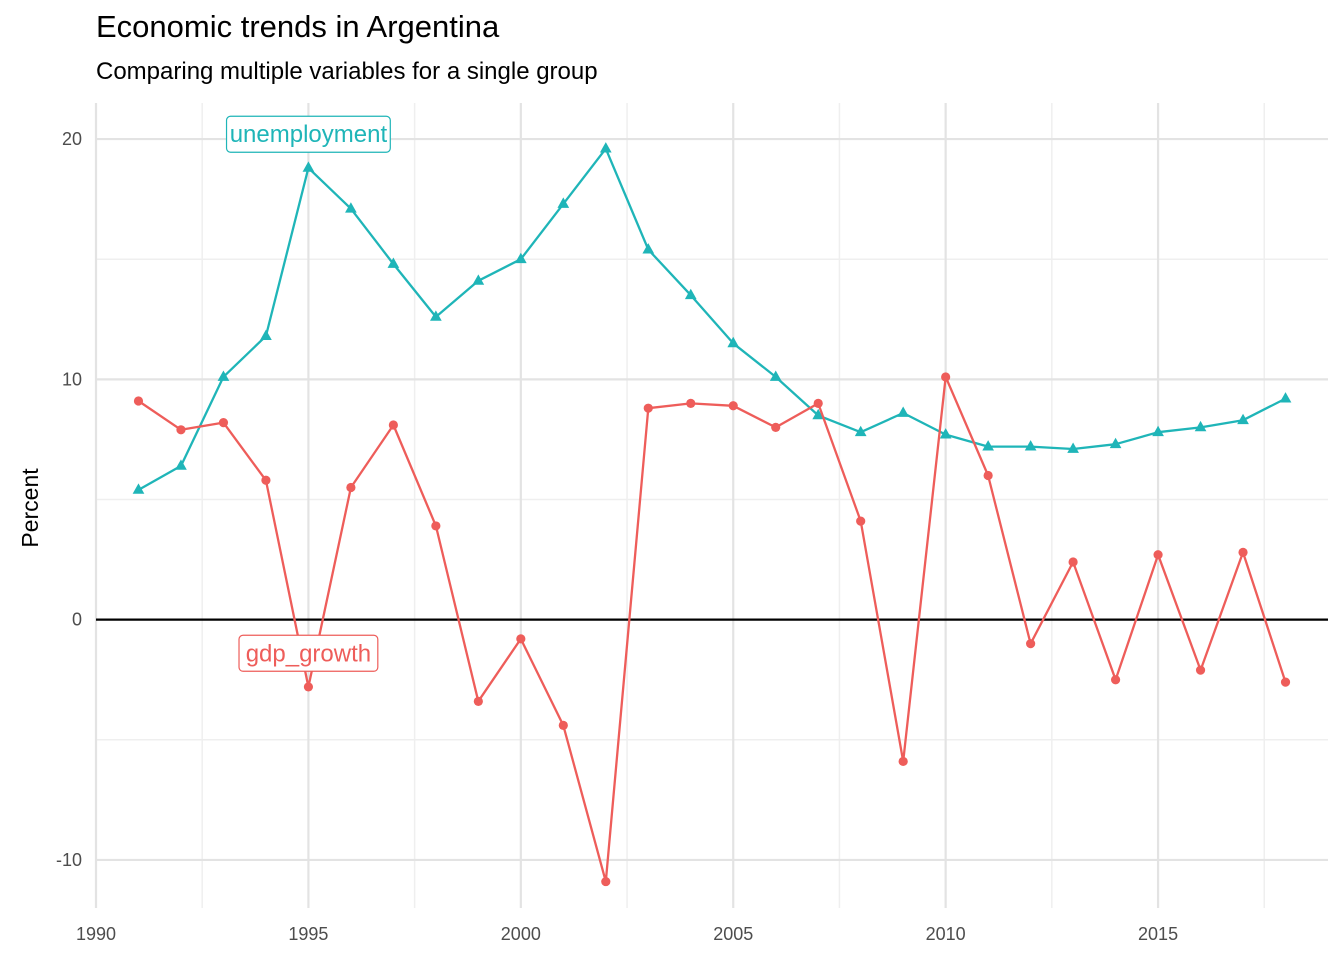 The width and height of the screenshot is (1344, 960). What do you see at coordinates (946, 934) in the screenshot?
I see `x-tick-label: 2010` at bounding box center [946, 934].